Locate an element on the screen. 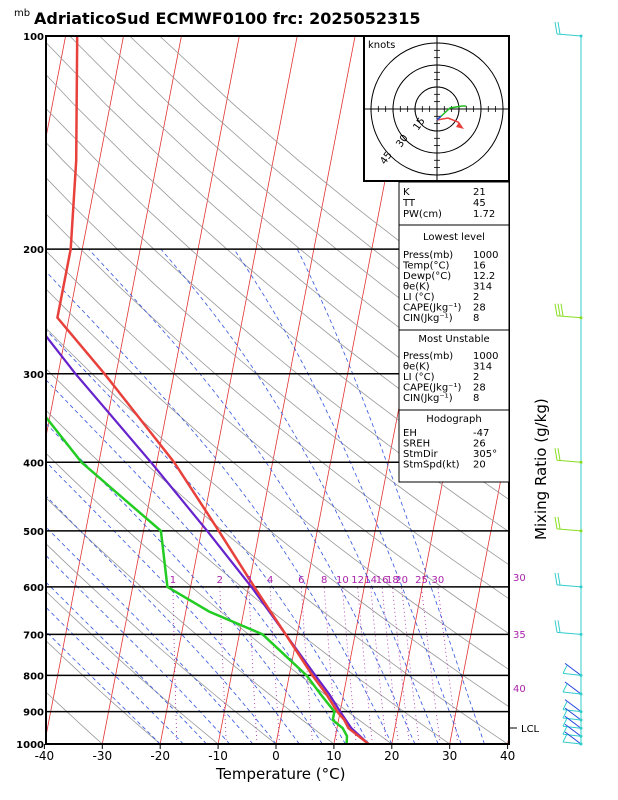 The width and height of the screenshot is (618, 800). lowest-level-label: LI (°C) is located at coordinates (419, 297).